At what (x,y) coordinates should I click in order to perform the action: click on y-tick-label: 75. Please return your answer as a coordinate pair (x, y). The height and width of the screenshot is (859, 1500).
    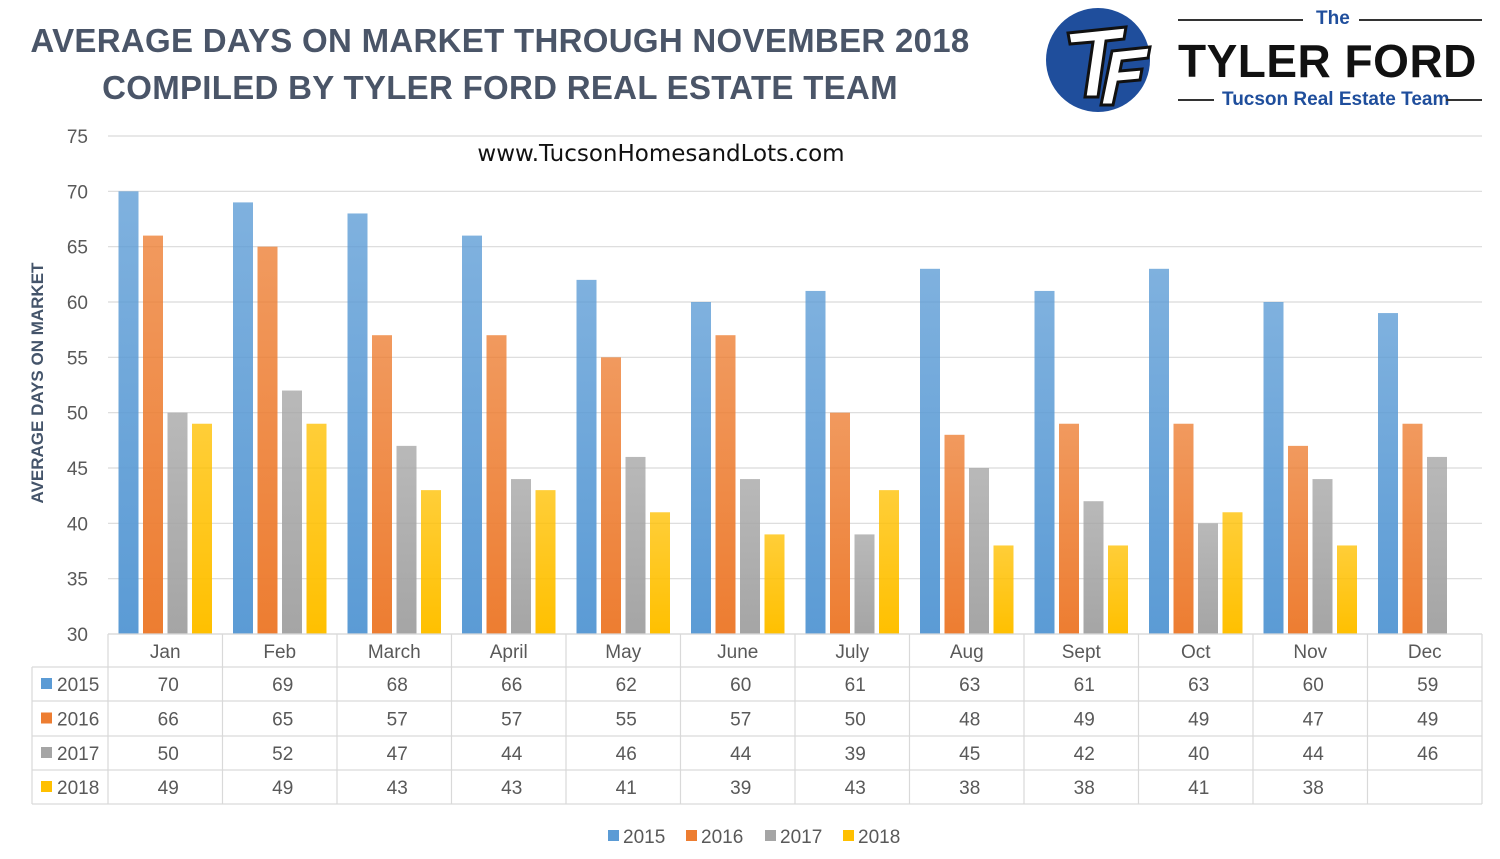
    Looking at the image, I should click on (77, 137).